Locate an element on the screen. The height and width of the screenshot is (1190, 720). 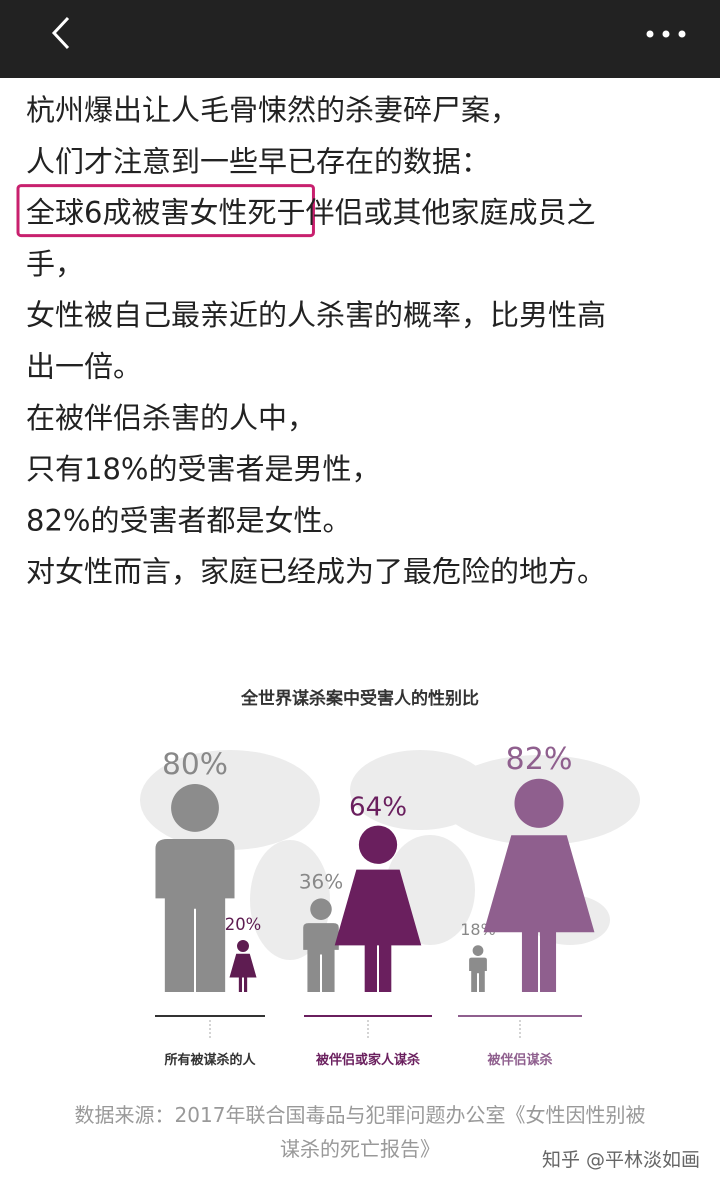
value-label: 36% is located at coordinates (321, 881).